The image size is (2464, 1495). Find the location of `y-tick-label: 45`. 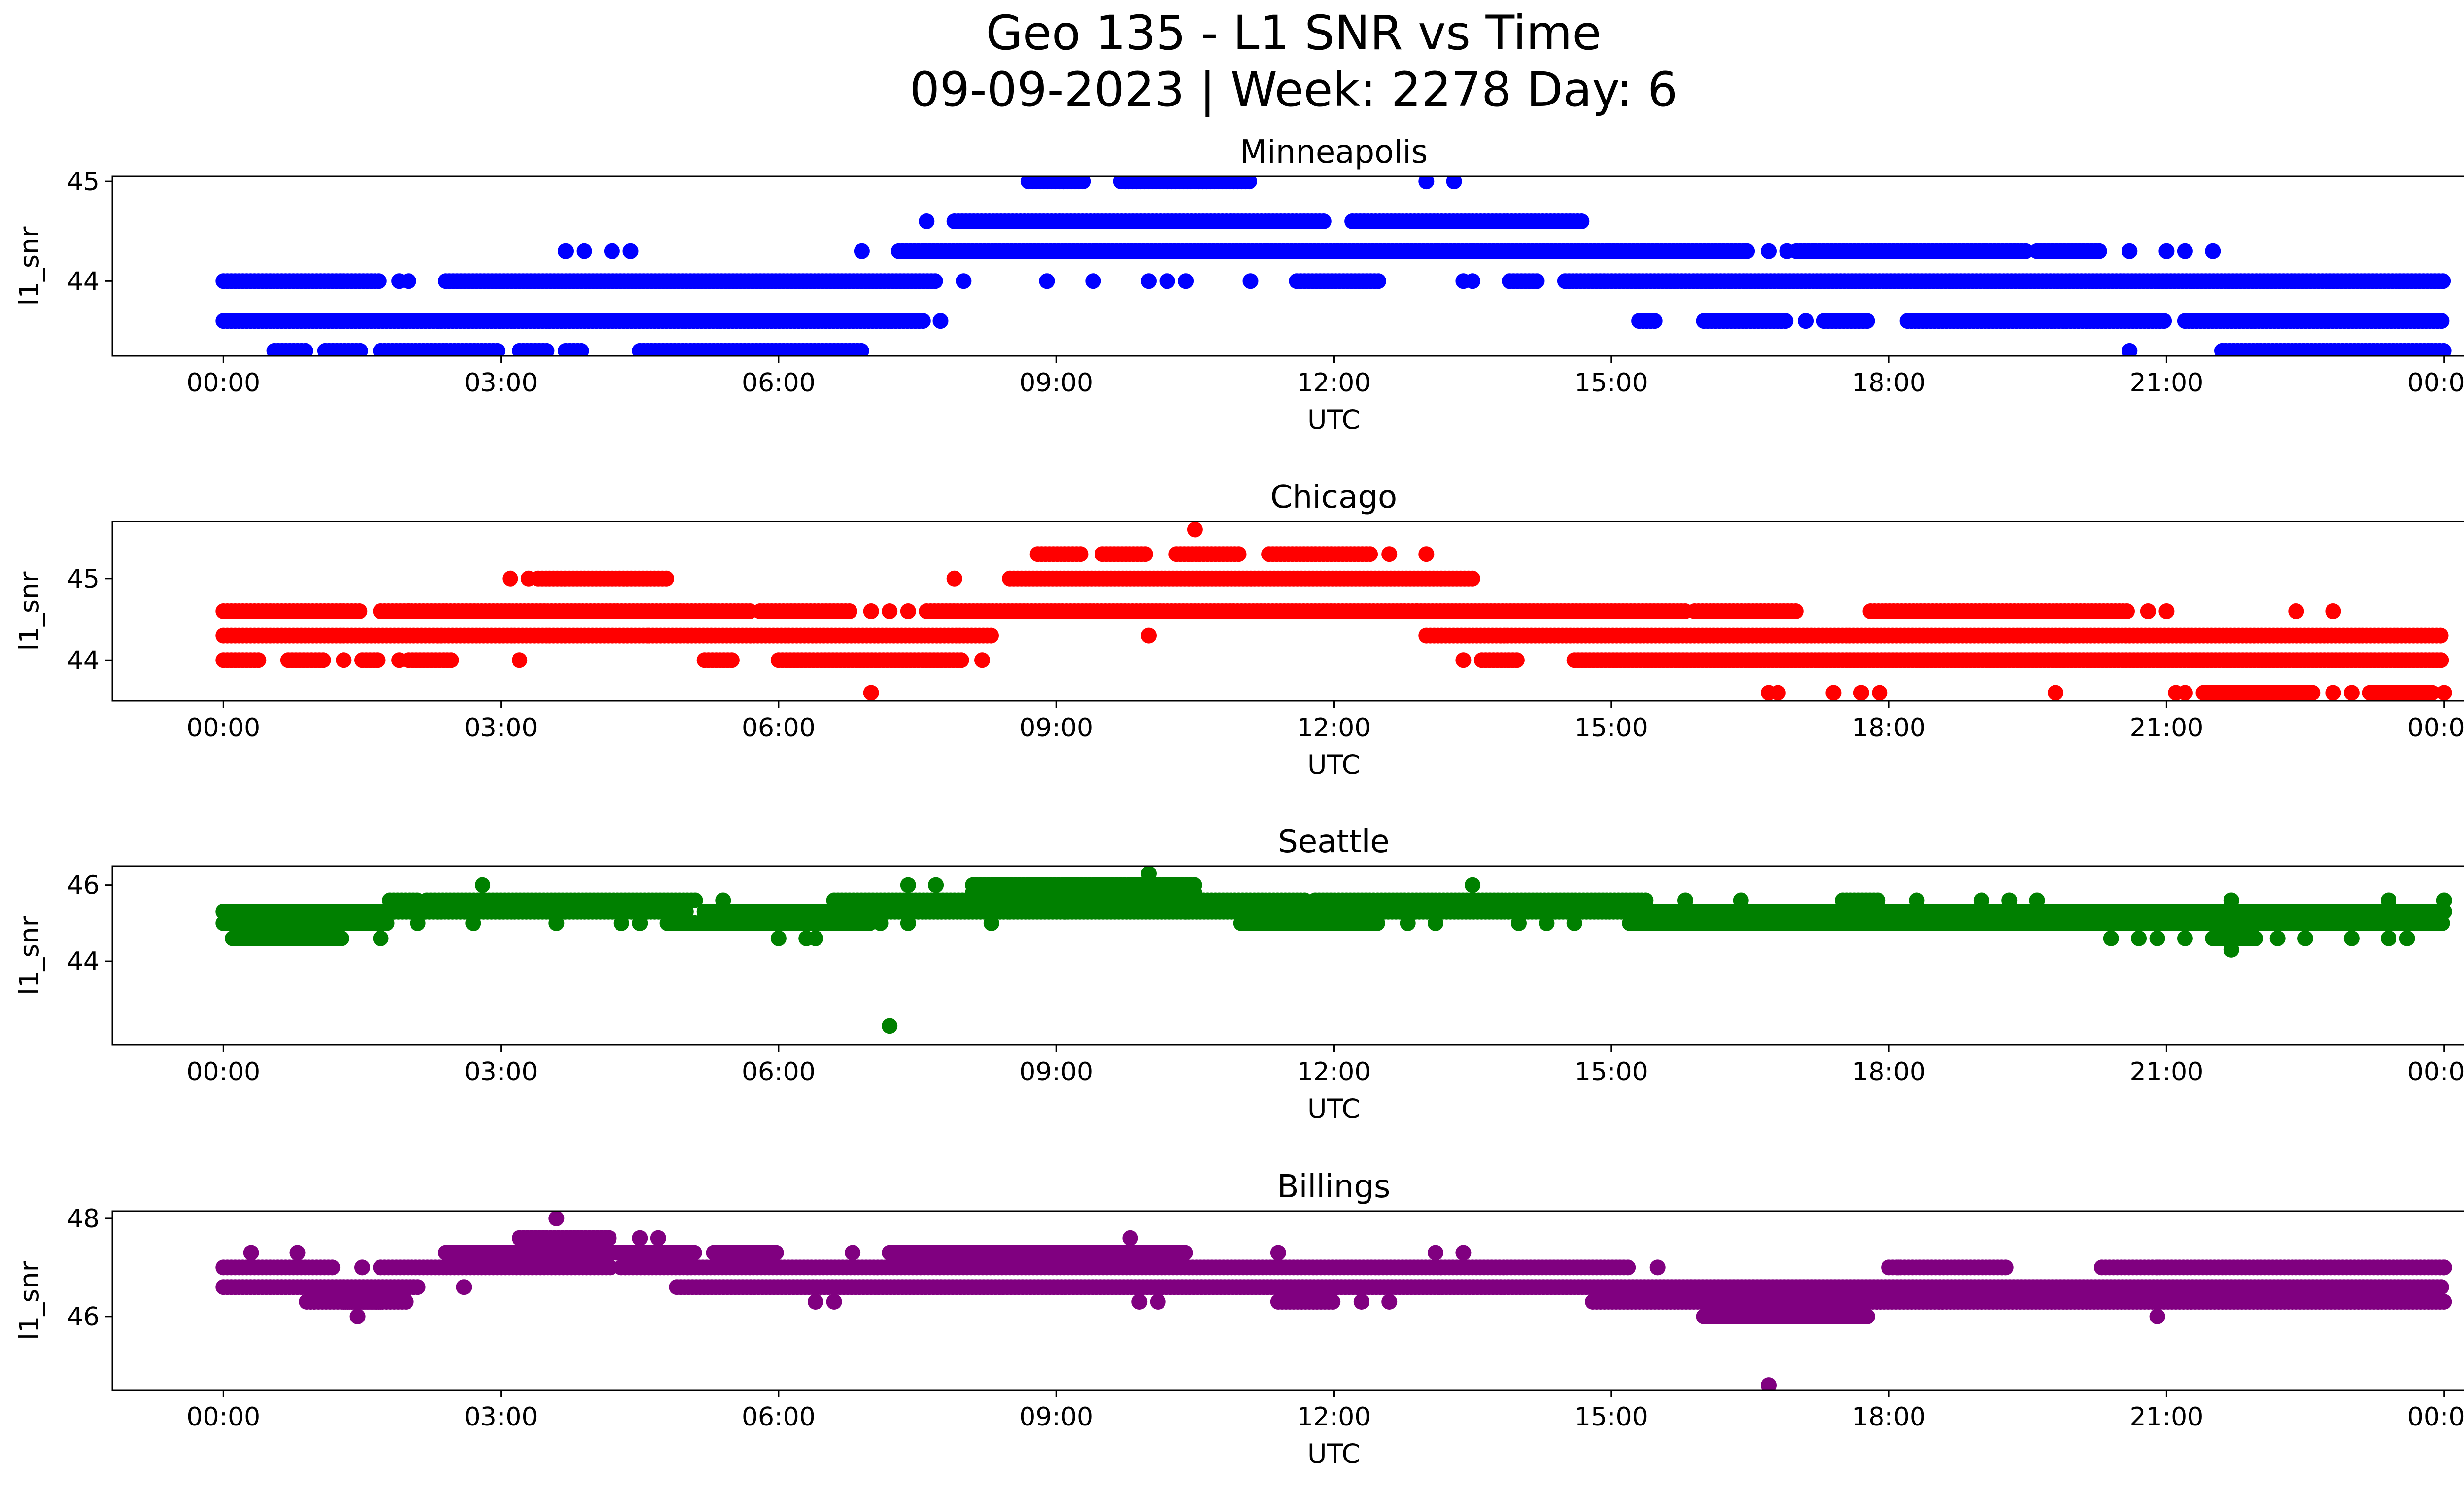

y-tick-label: 45 is located at coordinates (83, 182).